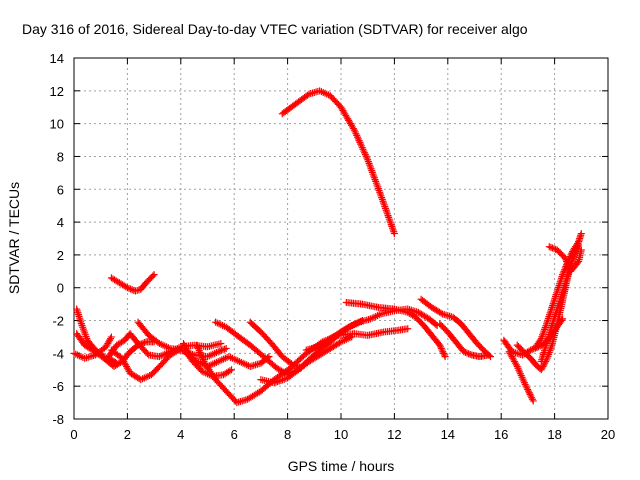 This screenshot has width=640, height=480. I want to click on x-axis-label: GPS time / hours, so click(341, 466).